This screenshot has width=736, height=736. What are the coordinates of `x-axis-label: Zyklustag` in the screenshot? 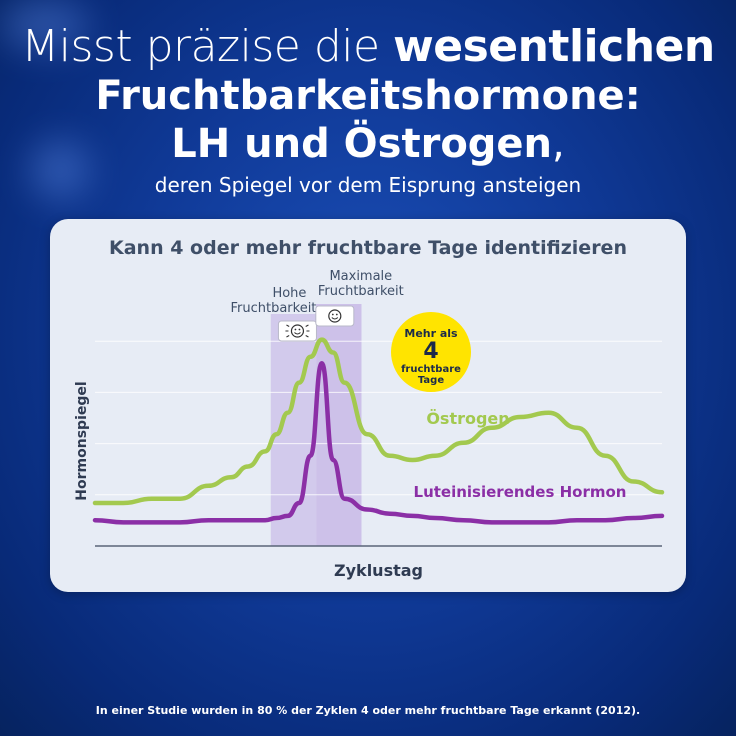 It's located at (378, 570).